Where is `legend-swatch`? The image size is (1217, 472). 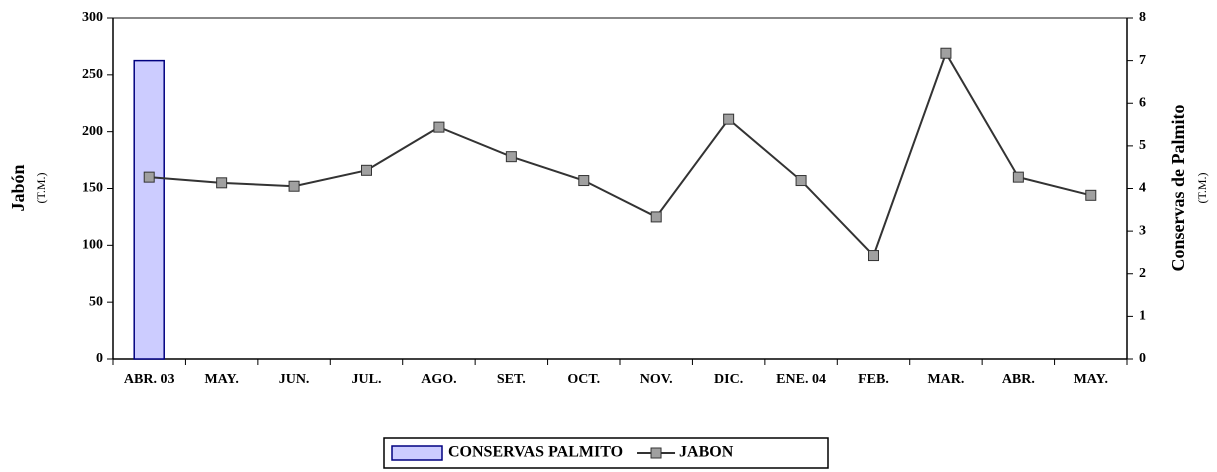
legend-swatch is located at coordinates (417, 453).